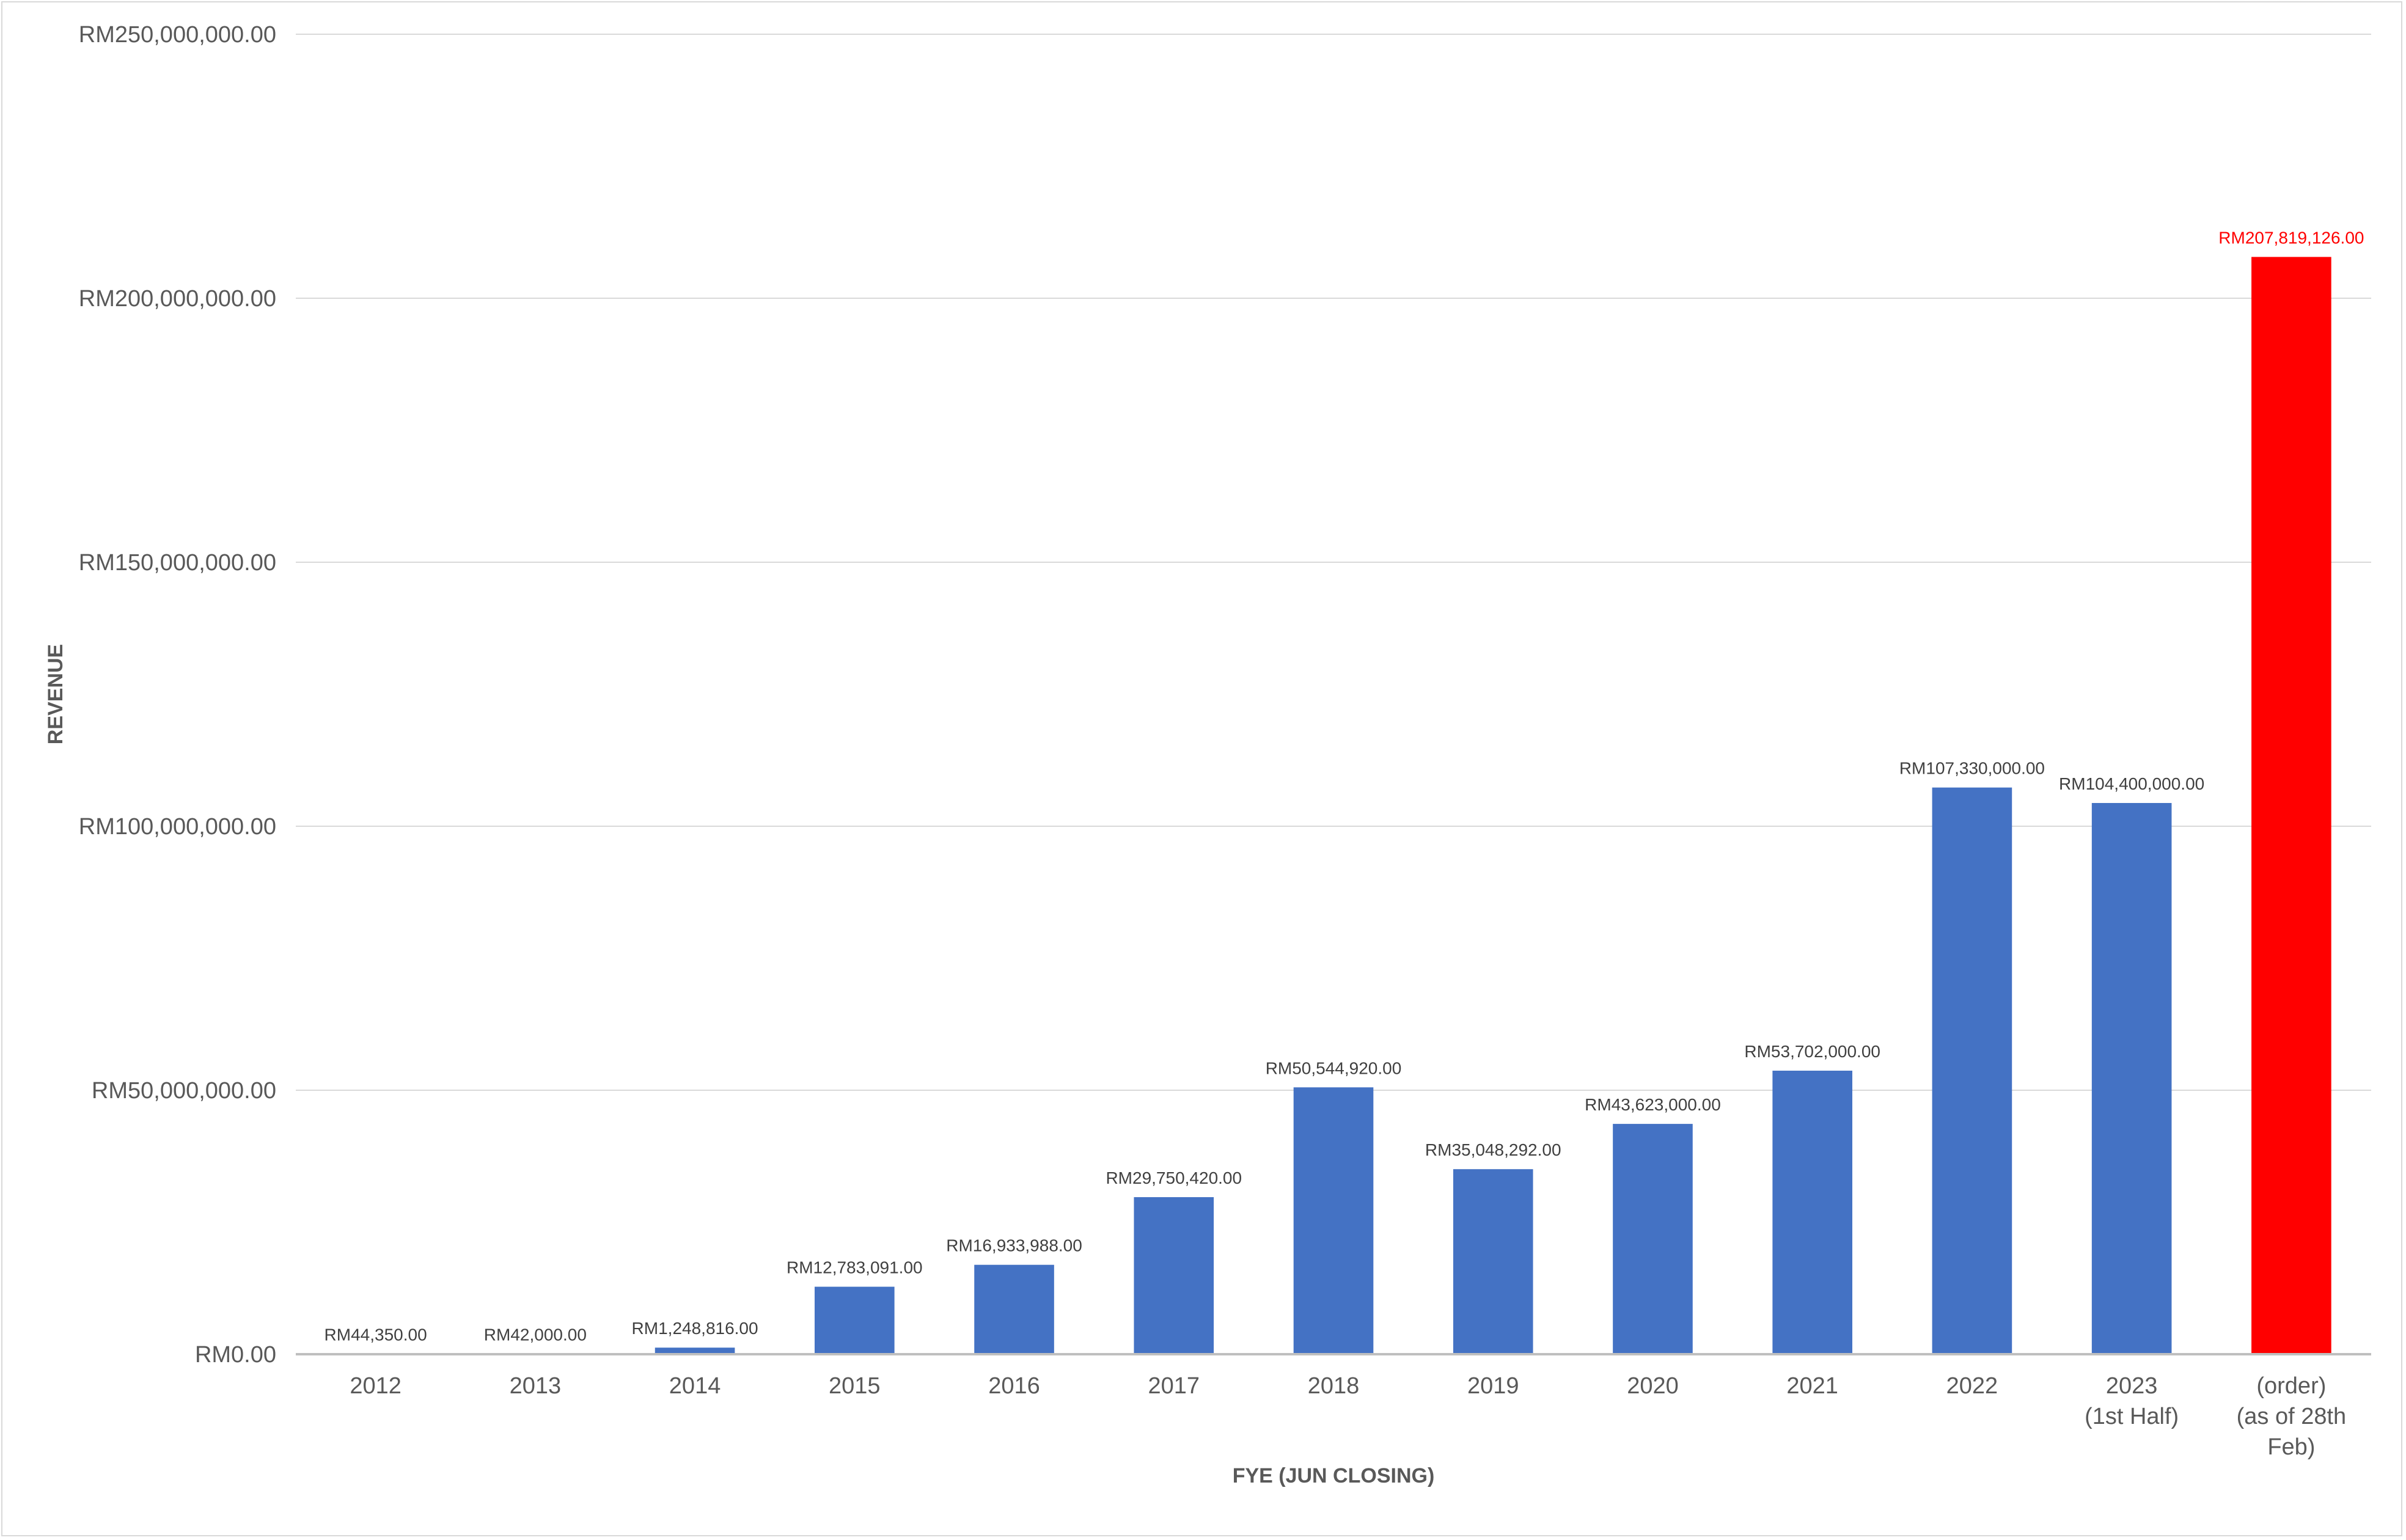  What do you see at coordinates (855, 1267) in the screenshot?
I see `data-label: RM12,783,091.00` at bounding box center [855, 1267].